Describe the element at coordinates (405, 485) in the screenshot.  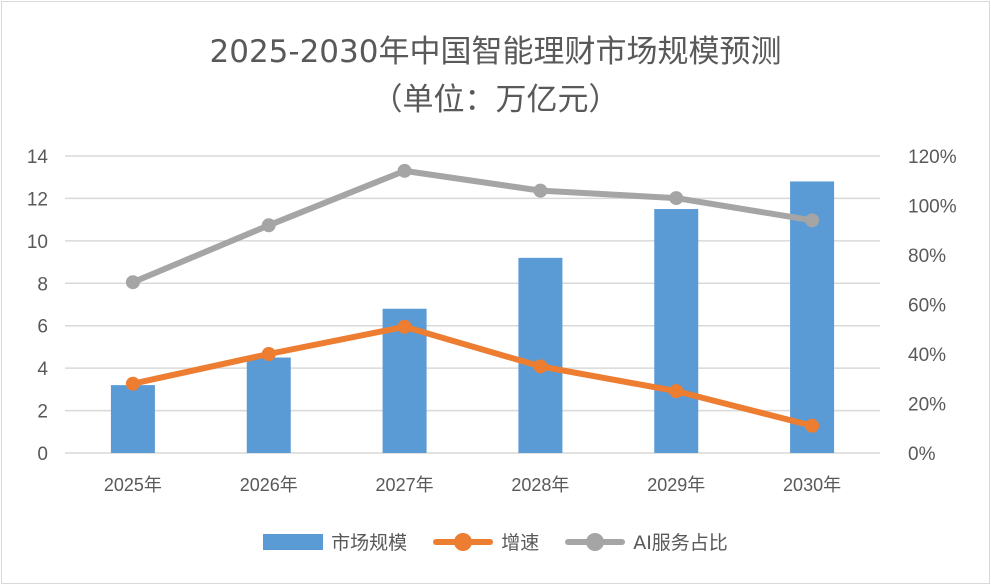
I see `x-tick-label: 2027年` at that location.